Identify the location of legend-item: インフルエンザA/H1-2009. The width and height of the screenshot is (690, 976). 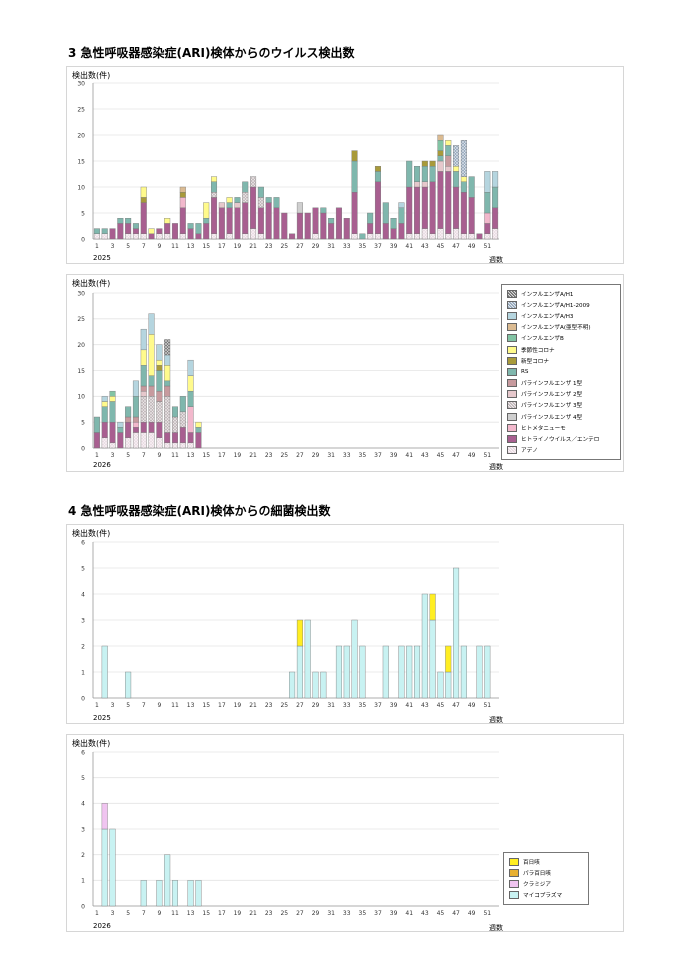
(561, 304).